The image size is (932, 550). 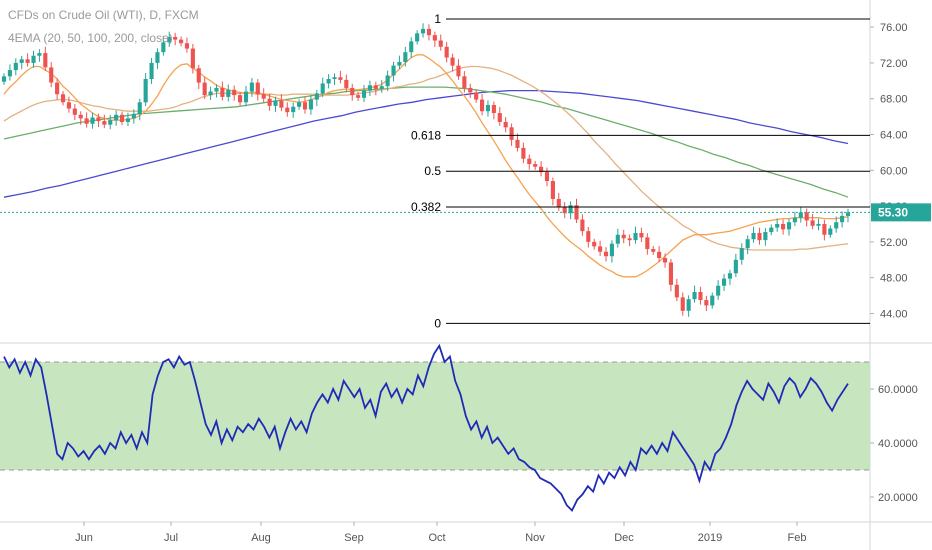 What do you see at coordinates (894, 100) in the screenshot?
I see `price-tick-label: 68.00` at bounding box center [894, 100].